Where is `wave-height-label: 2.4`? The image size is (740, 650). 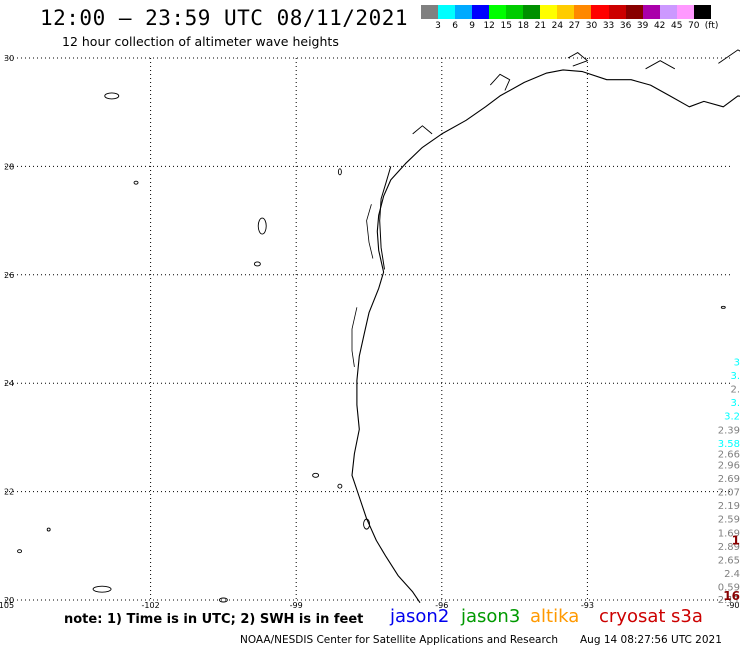
wave-height-label: 2.4 is located at coordinates (732, 574).